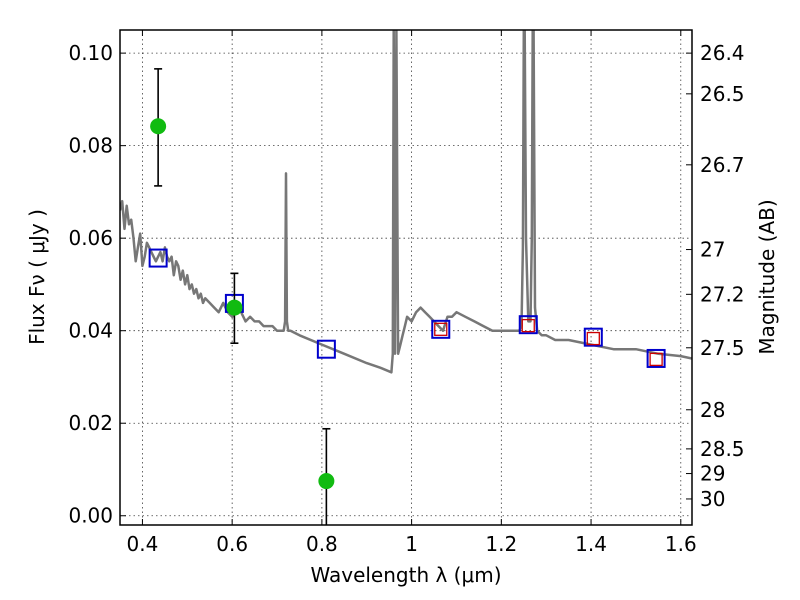 Image resolution: width=800 pixels, height=600 pixels. What do you see at coordinates (90, 516) in the screenshot?
I see `y-tick-label: 0.00` at bounding box center [90, 516].